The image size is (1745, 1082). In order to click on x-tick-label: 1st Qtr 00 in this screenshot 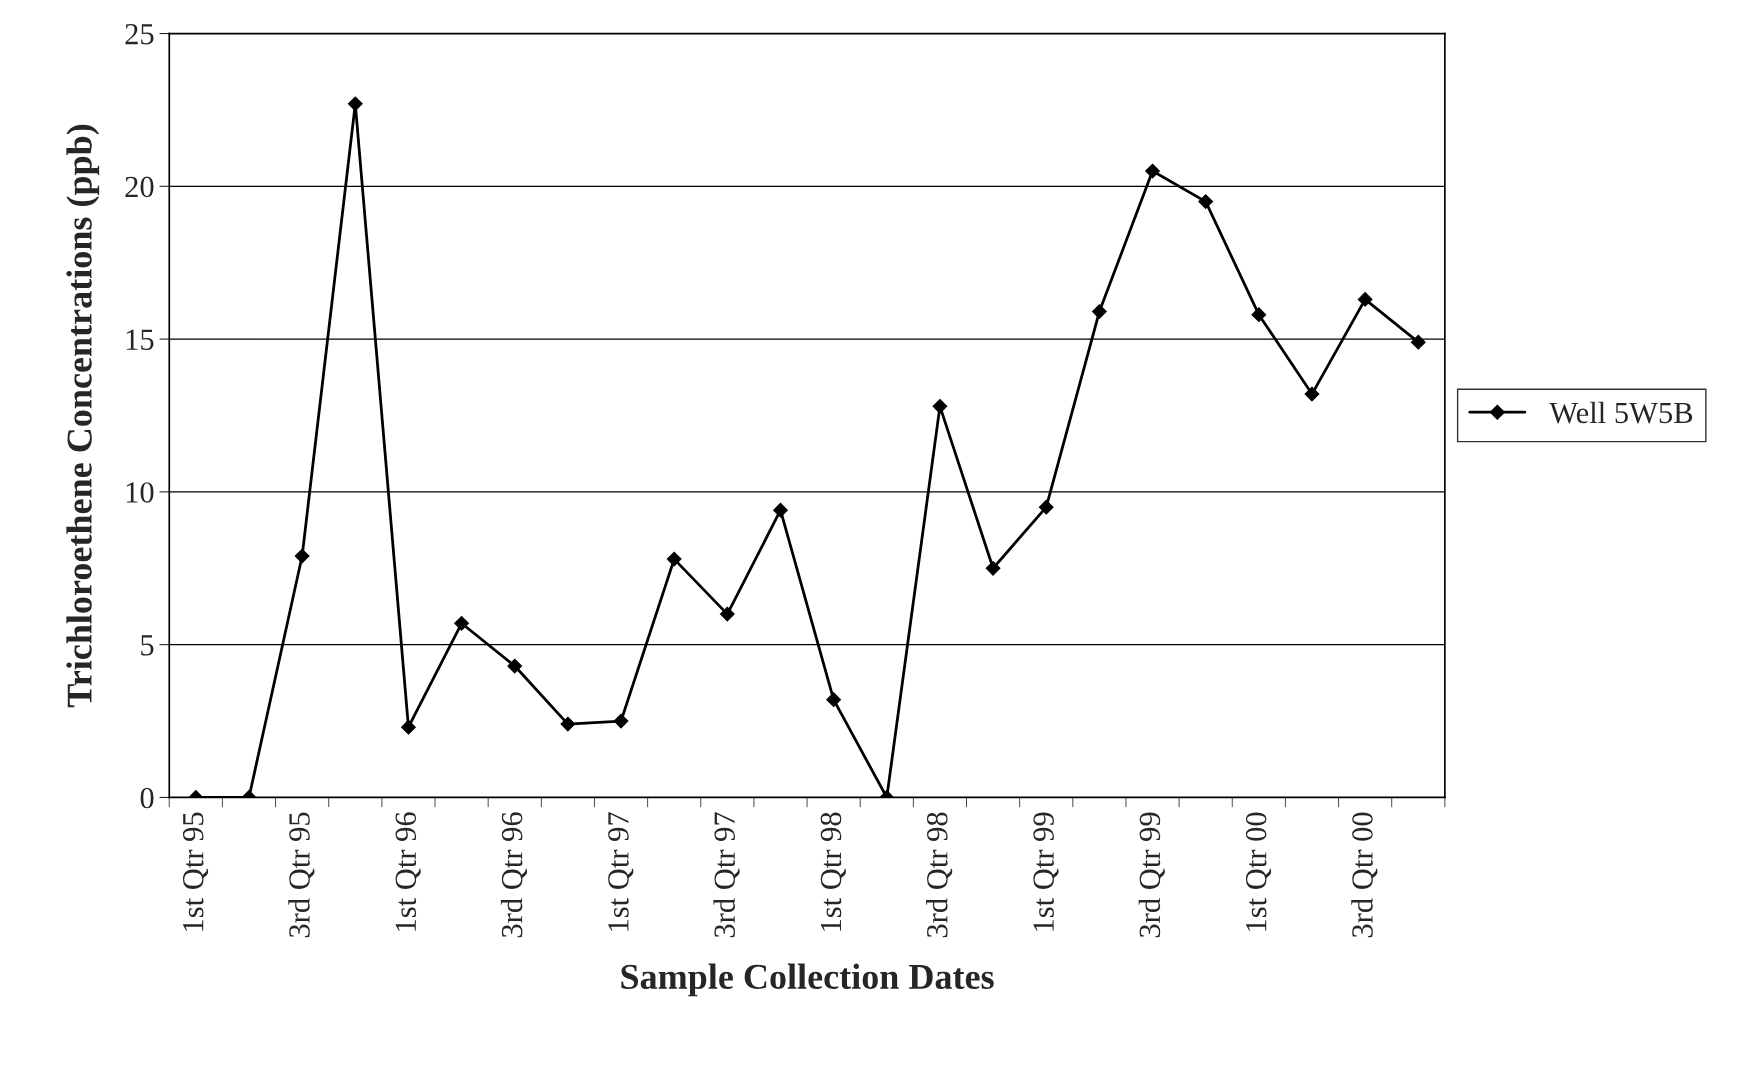, I will do `click(1258, 871)`.